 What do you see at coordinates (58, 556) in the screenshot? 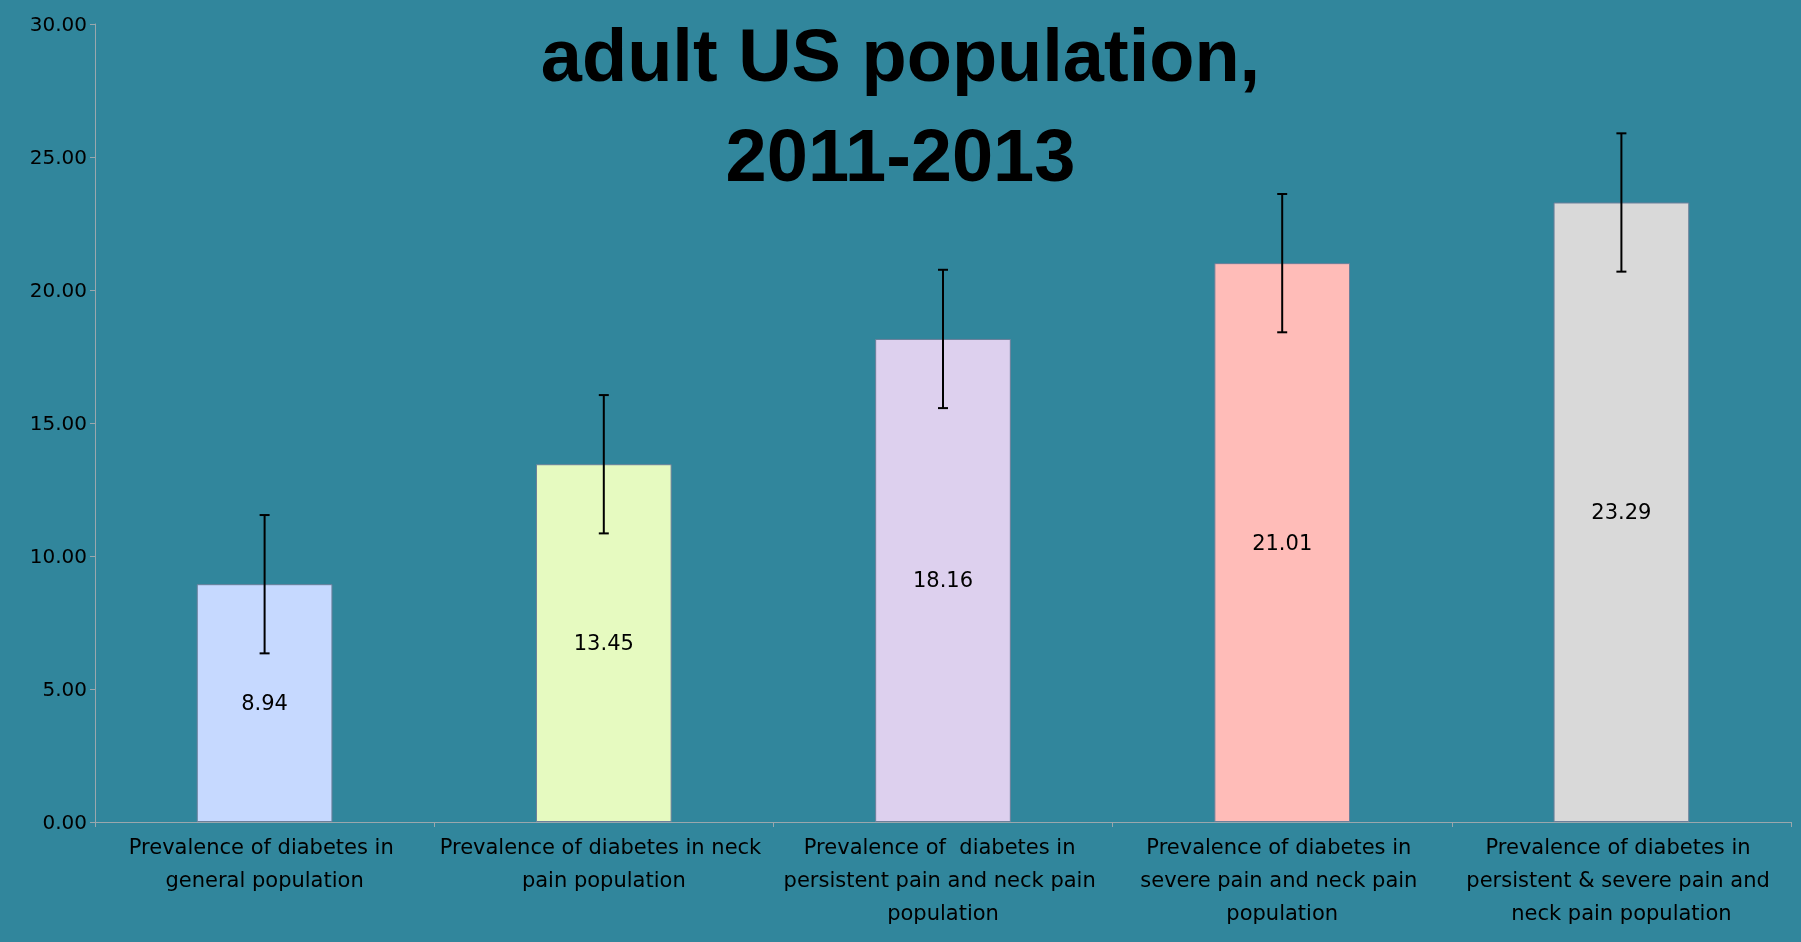
I see `y-tick-label: 10.00` at bounding box center [58, 556].